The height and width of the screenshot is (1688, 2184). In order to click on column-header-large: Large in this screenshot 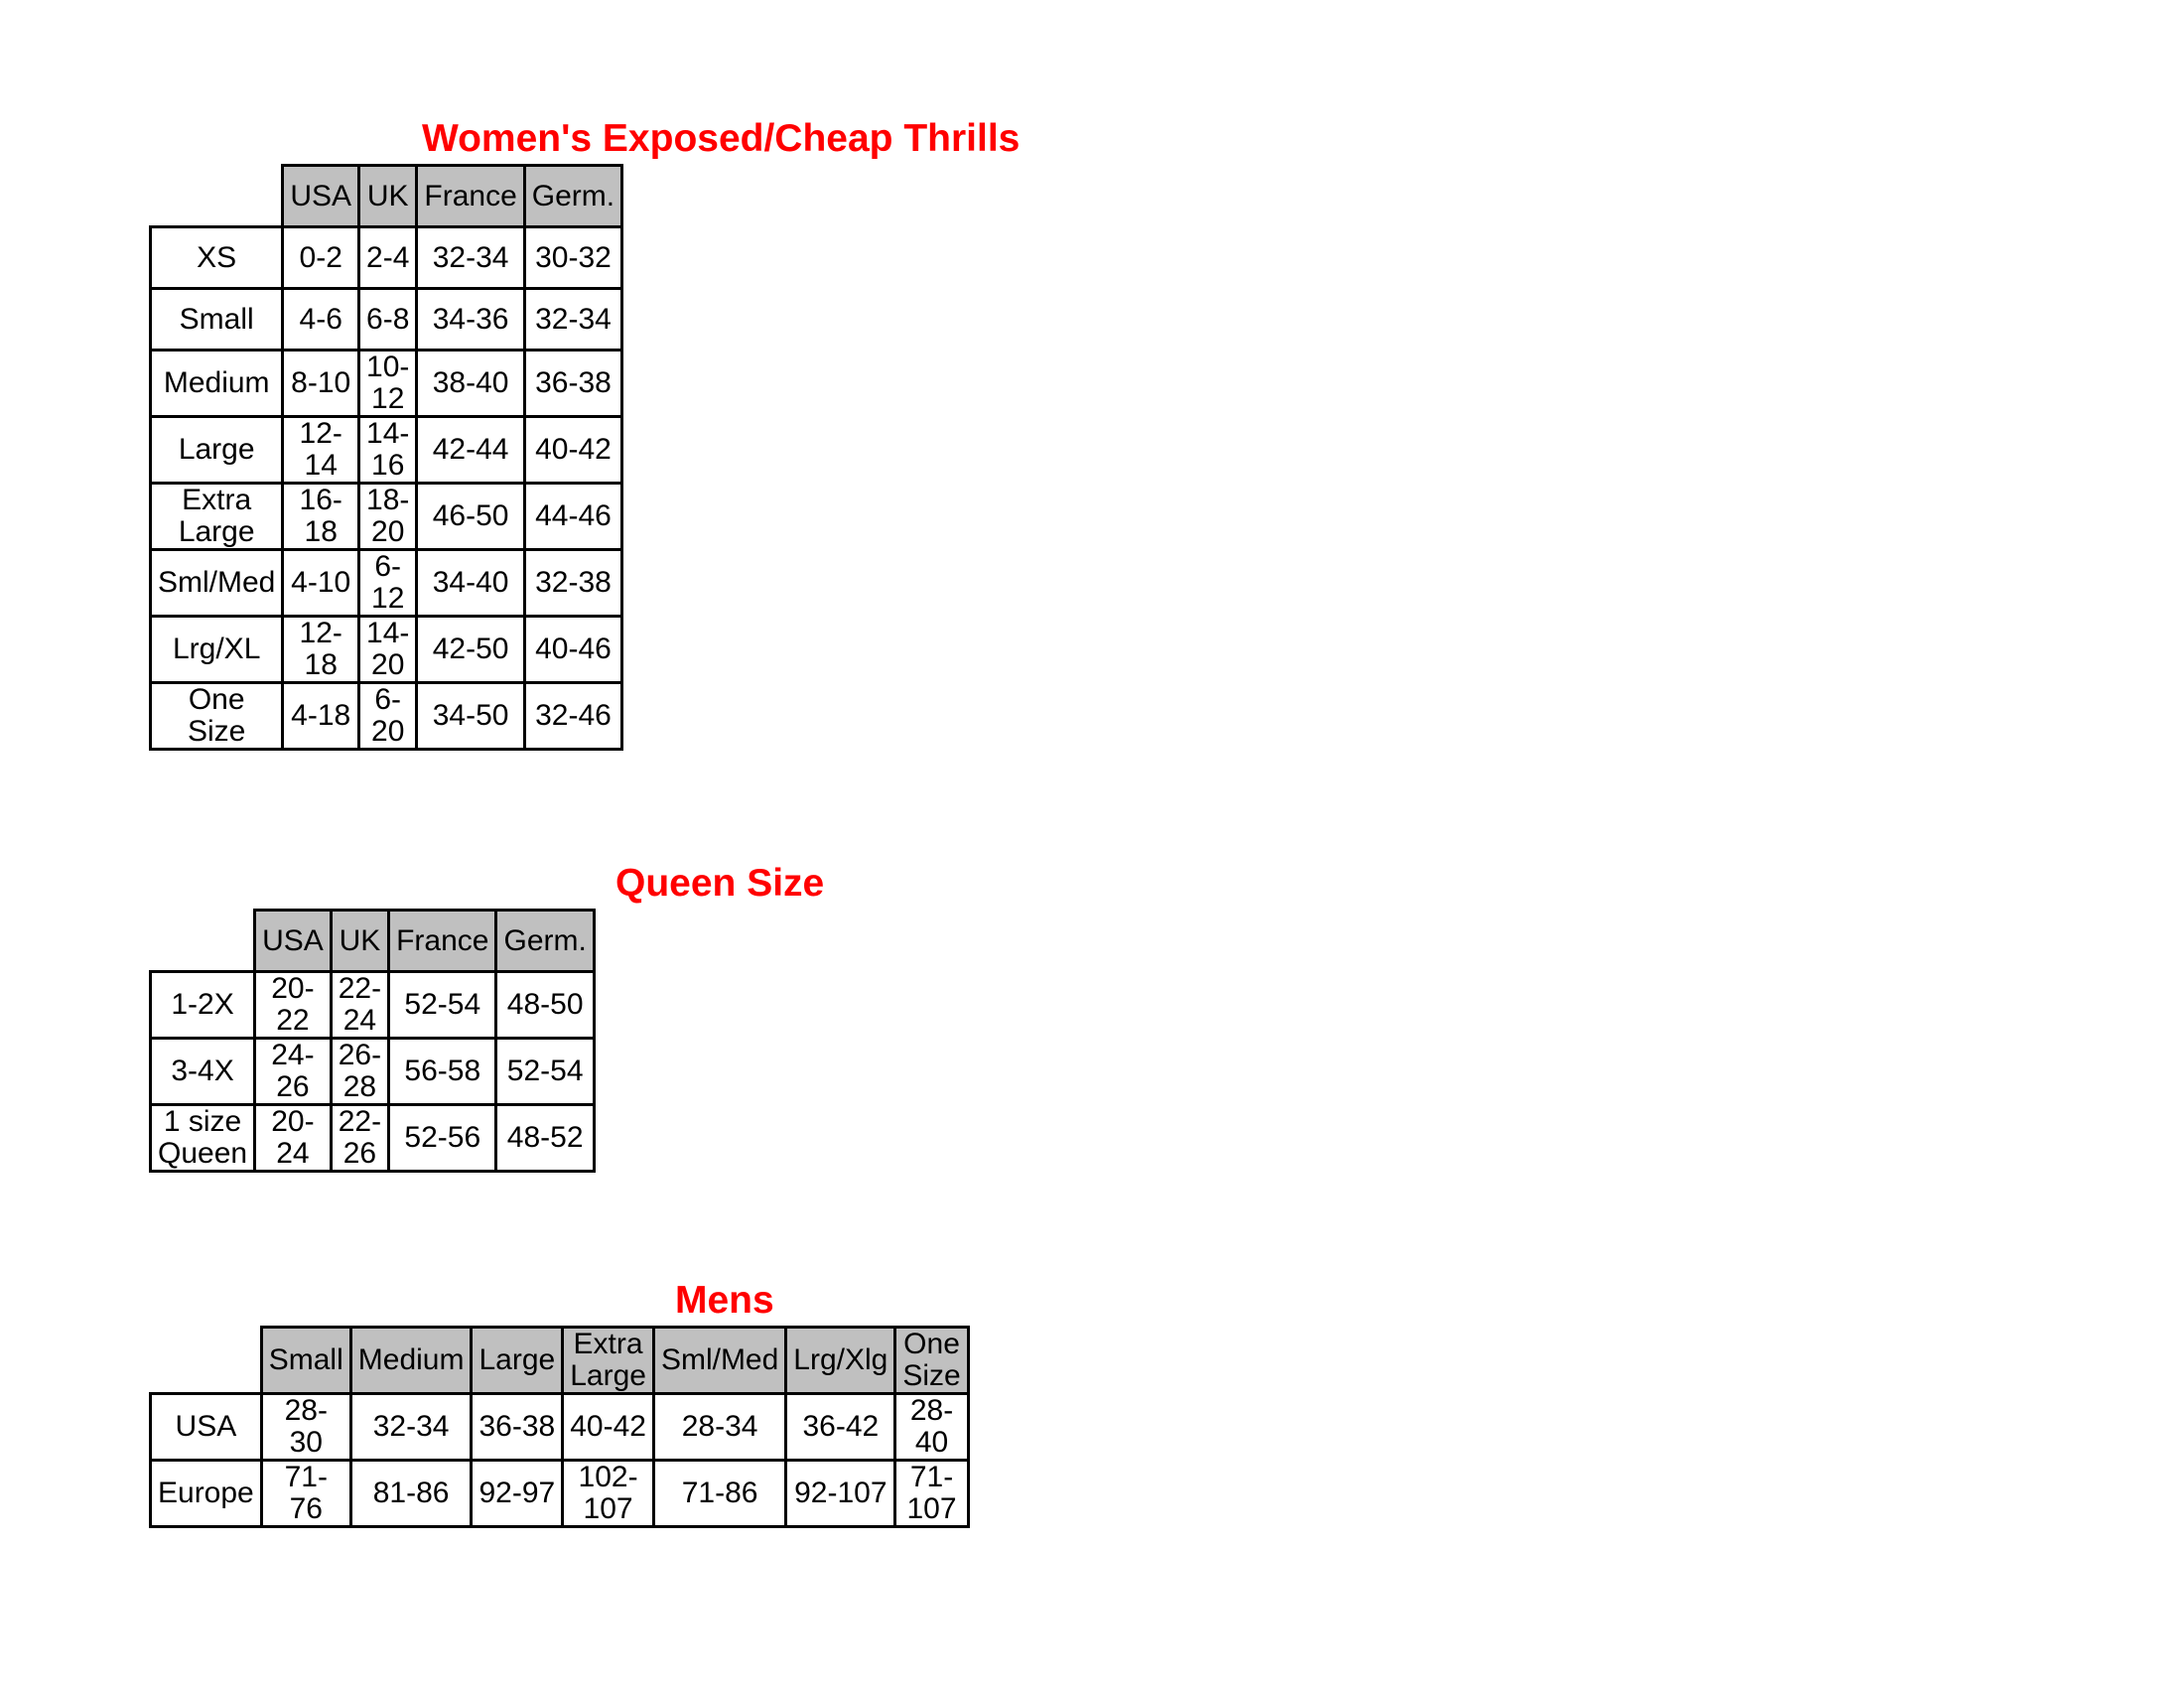, I will do `click(517, 1360)`.